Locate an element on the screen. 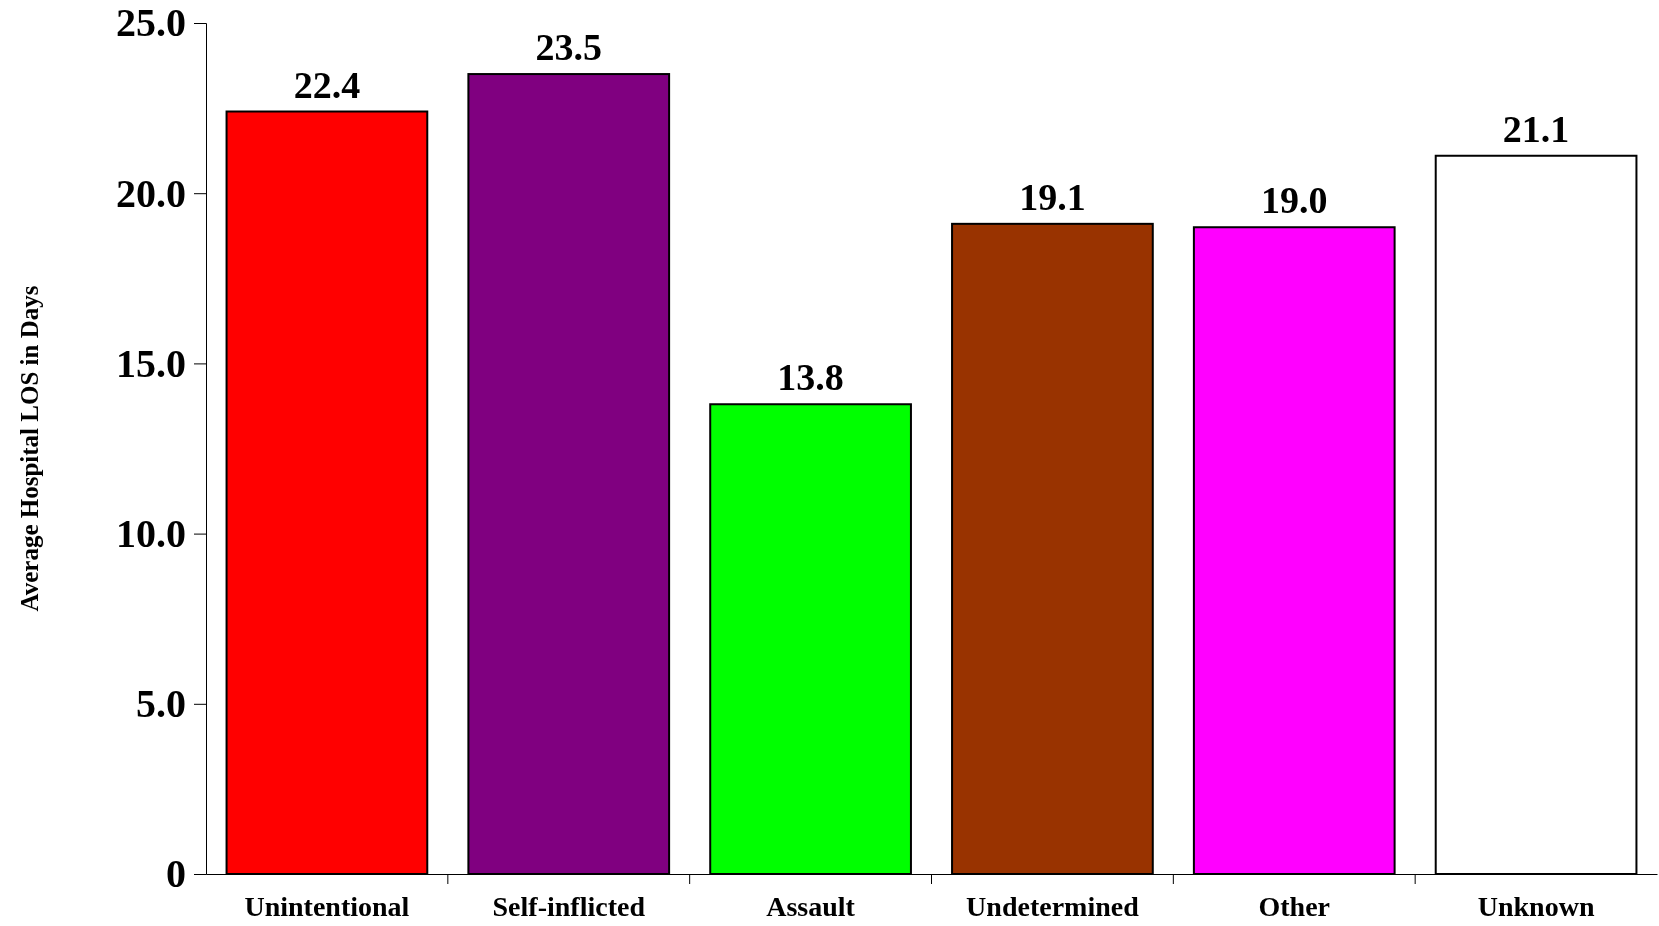  y-tick-label: 15.0 is located at coordinates (151, 363).